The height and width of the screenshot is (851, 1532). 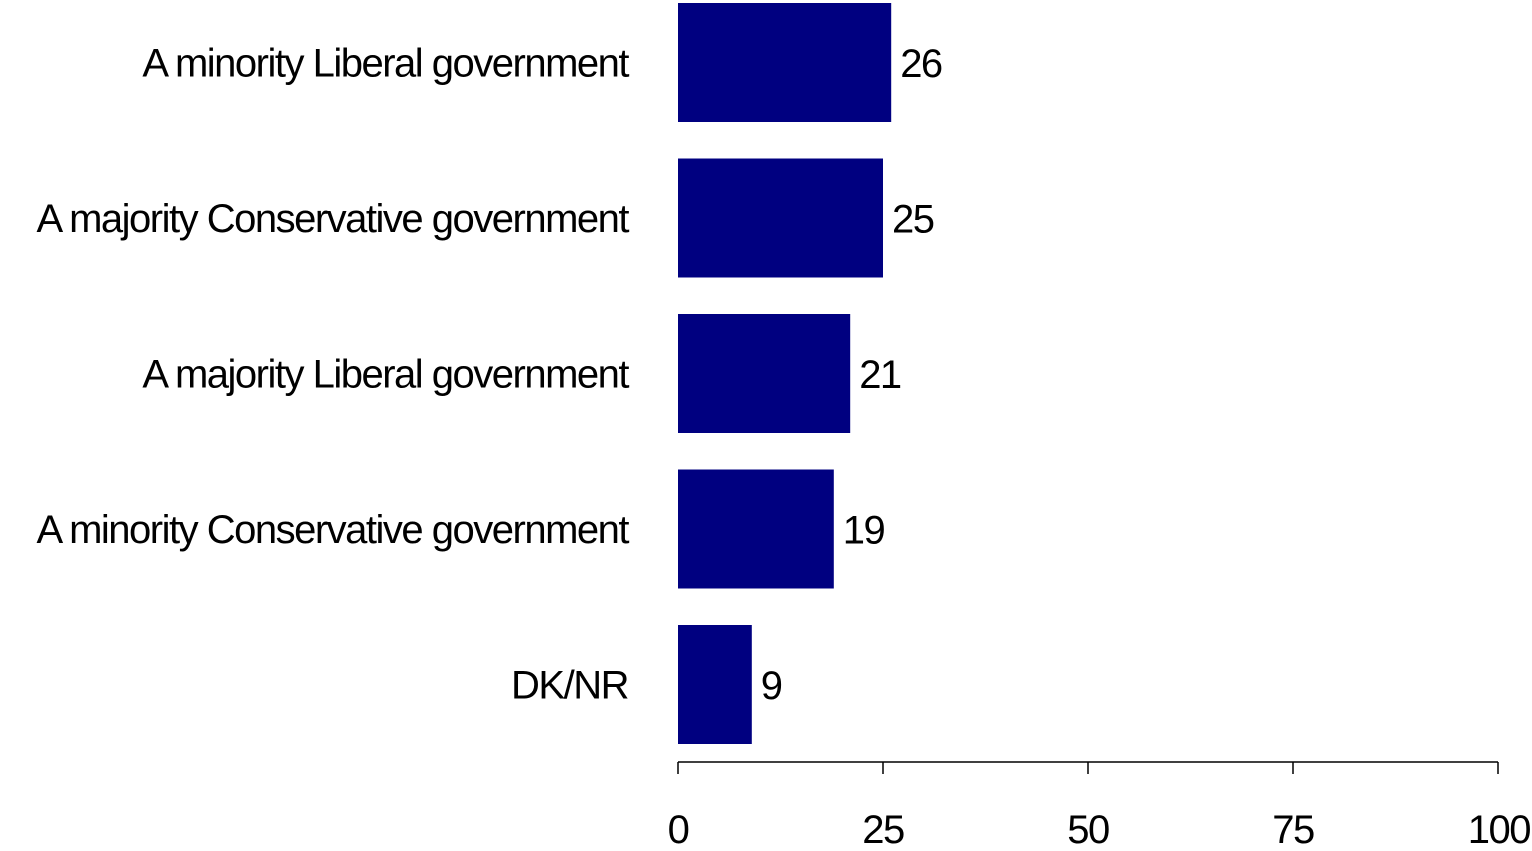 I want to click on category-label: A minority Liberal government, so click(x=385, y=64).